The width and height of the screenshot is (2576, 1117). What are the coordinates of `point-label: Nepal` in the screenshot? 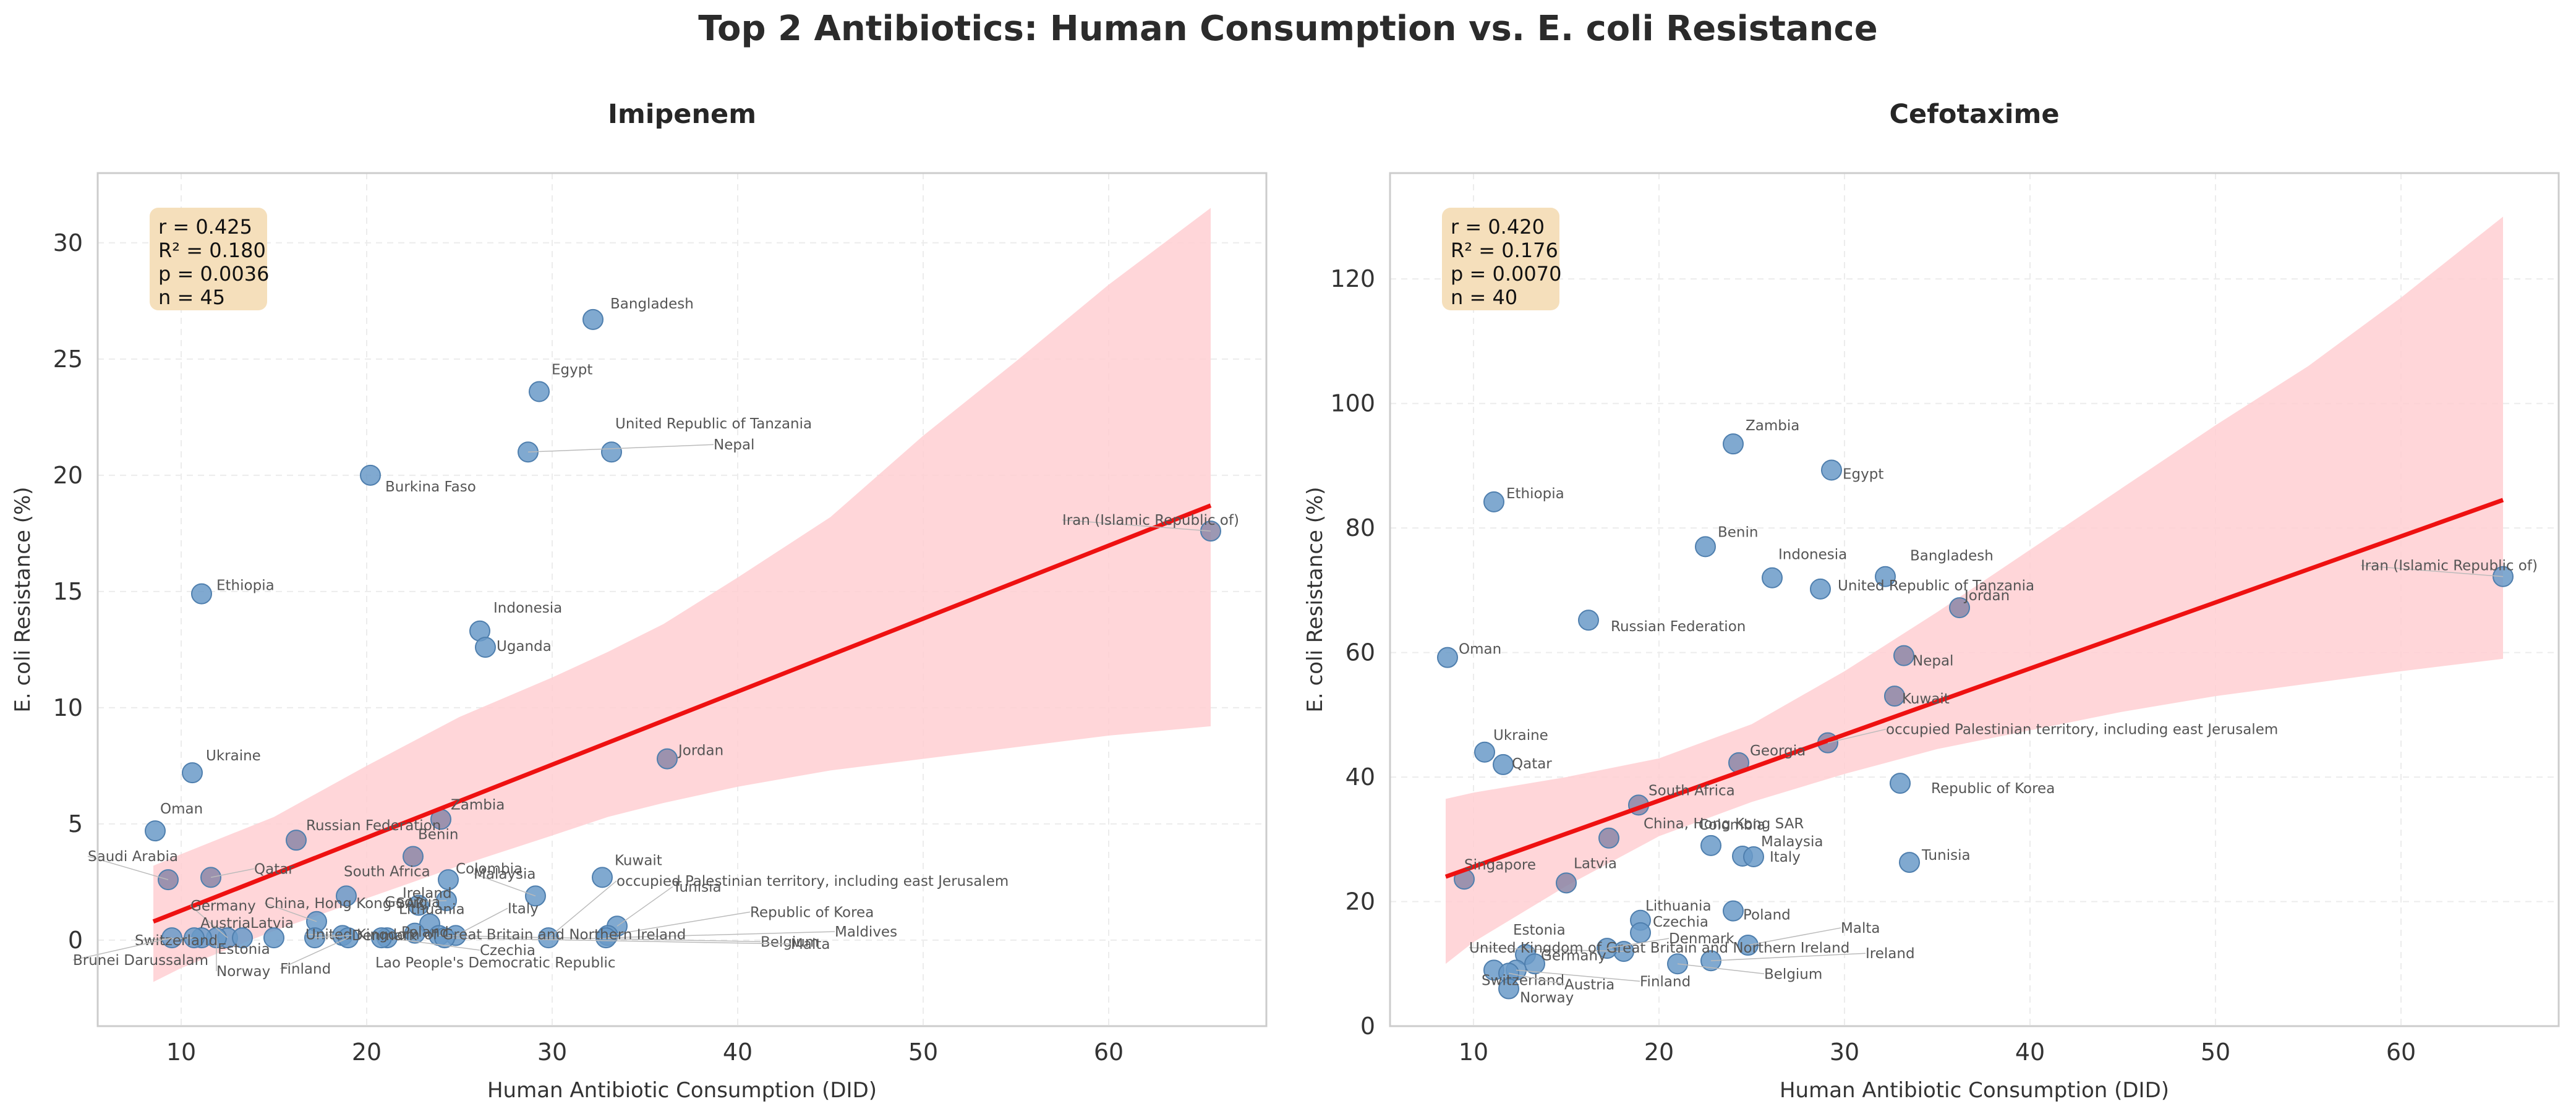 It's located at (1933, 661).